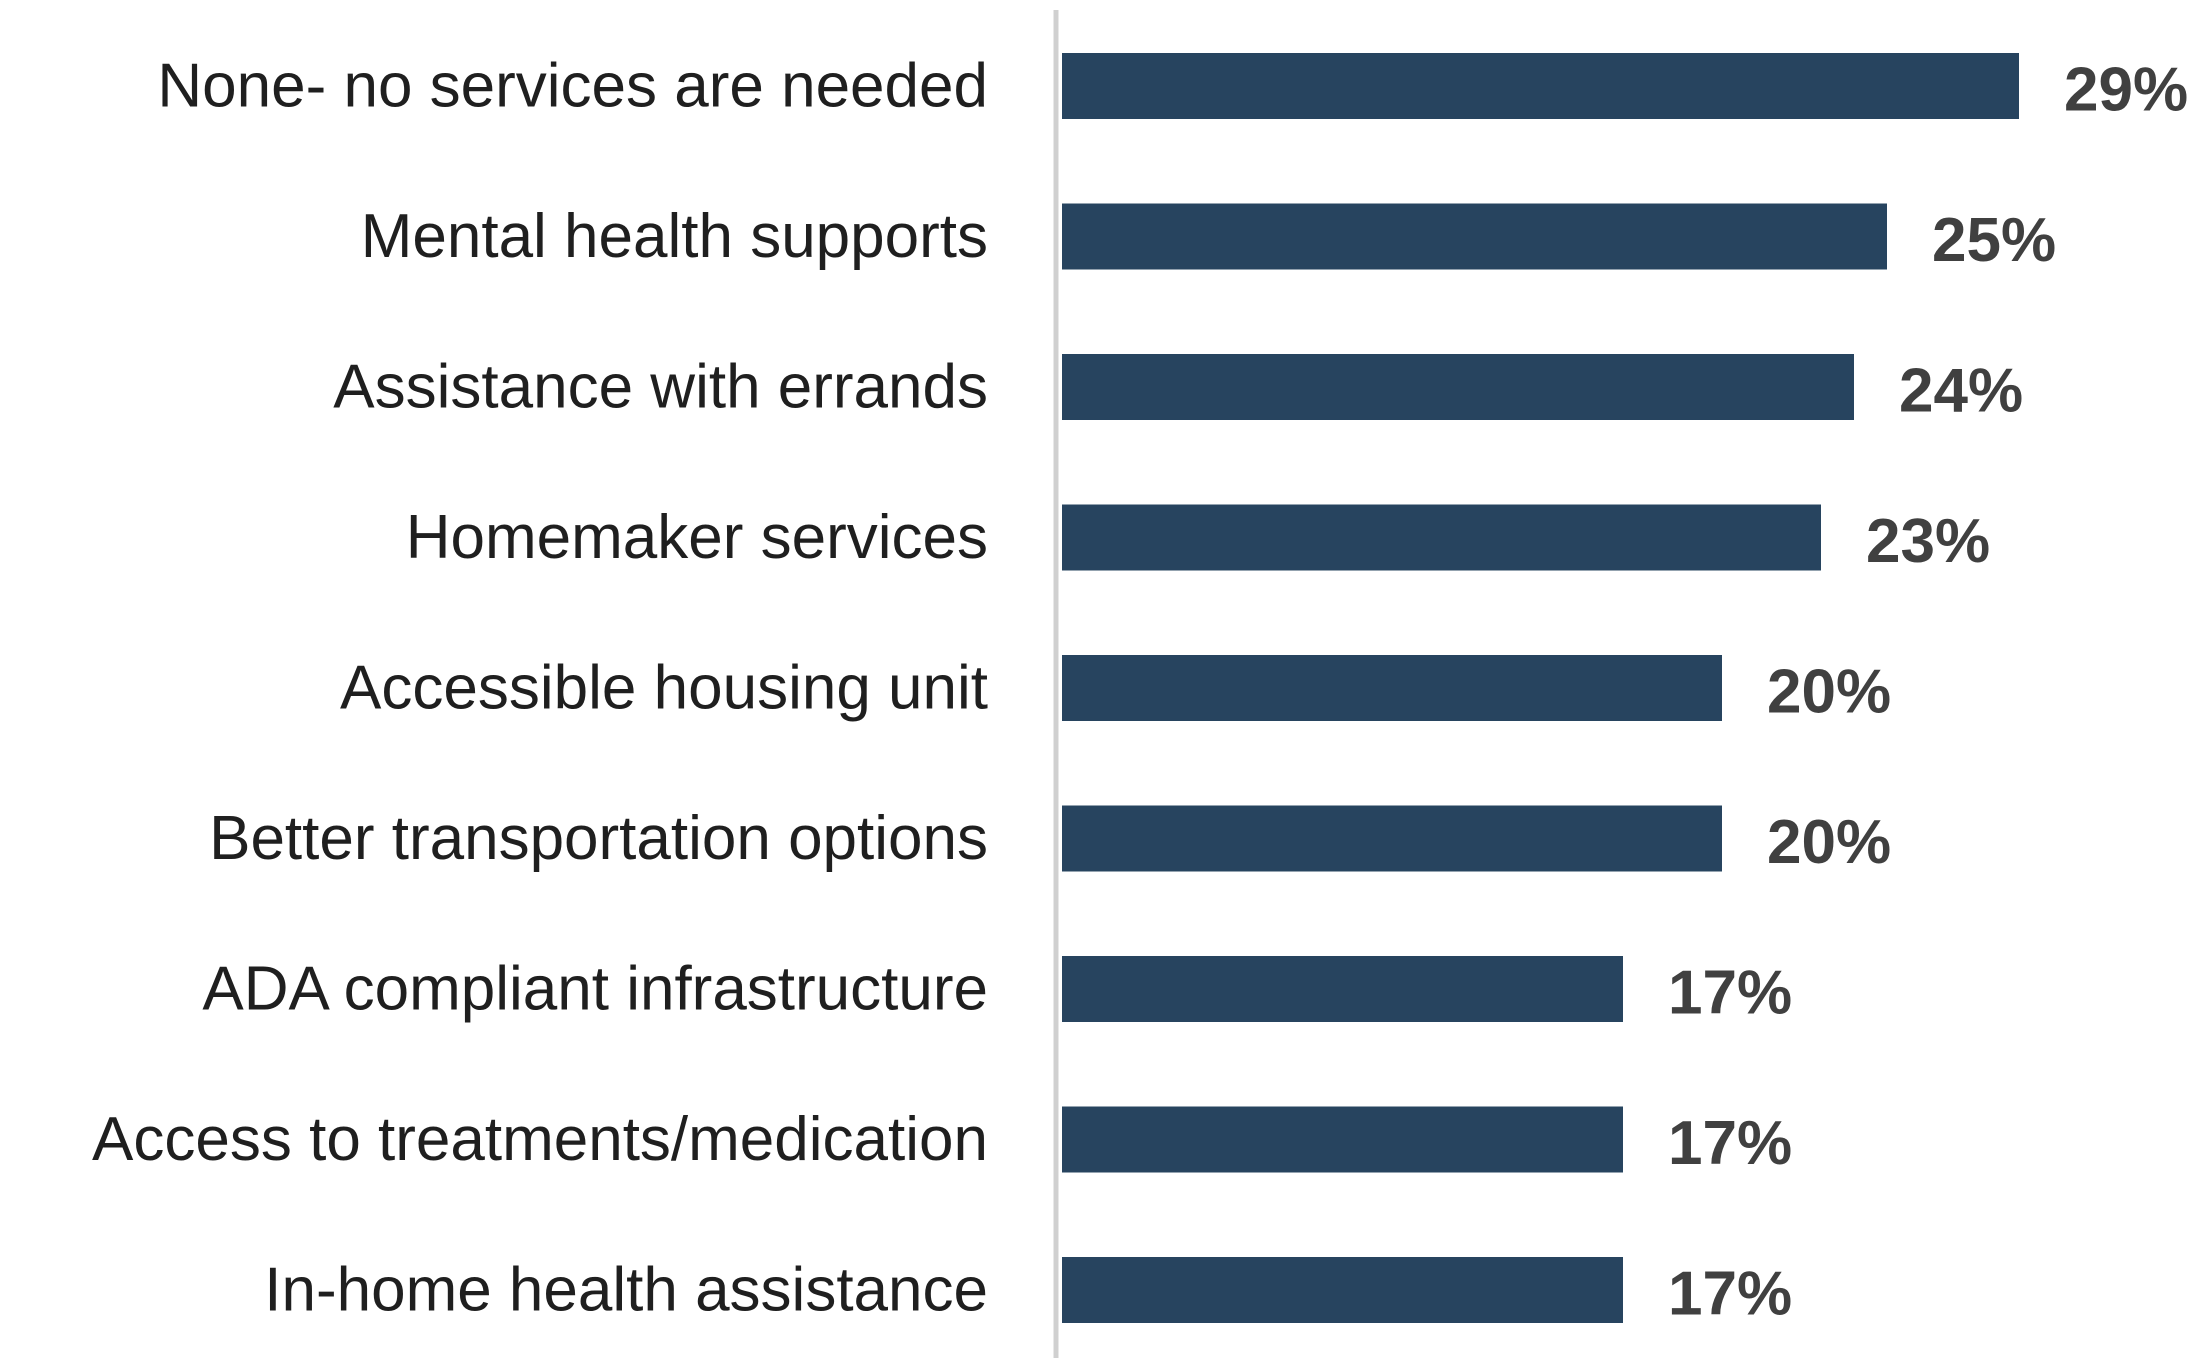 The height and width of the screenshot is (1358, 2195). Describe the element at coordinates (540, 1139) in the screenshot. I see `category-label: Access to treatments/medication` at that location.